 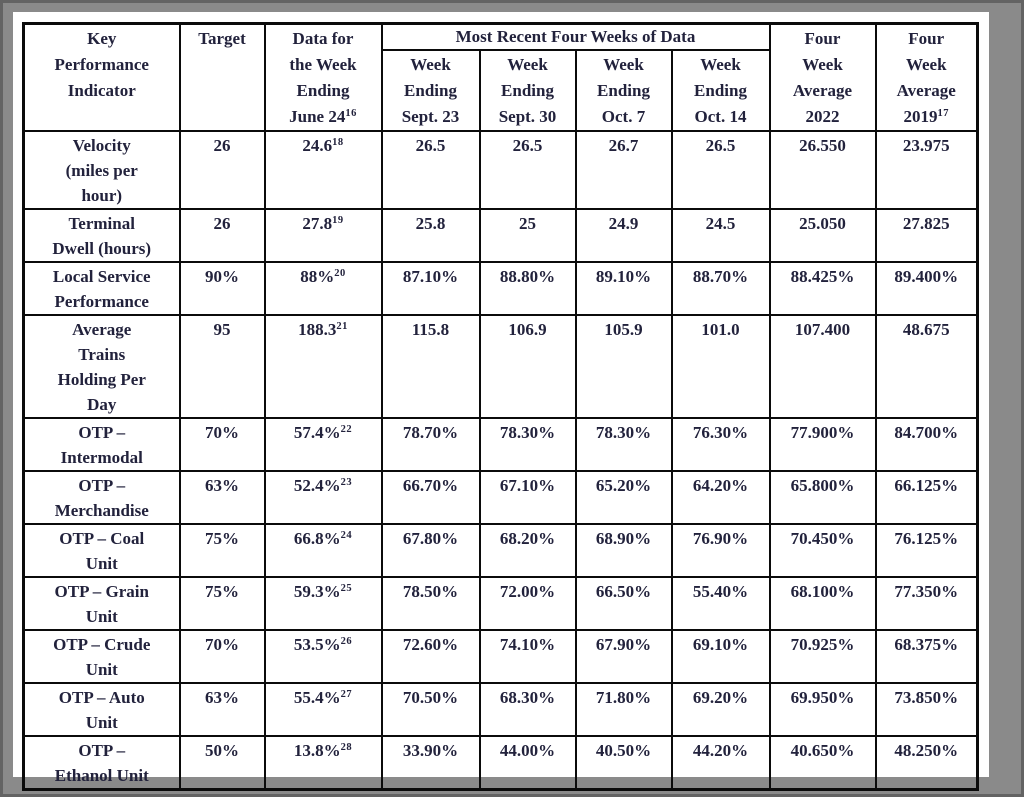 I want to click on week-0-cell-text: 78.50%, so click(x=430, y=591).